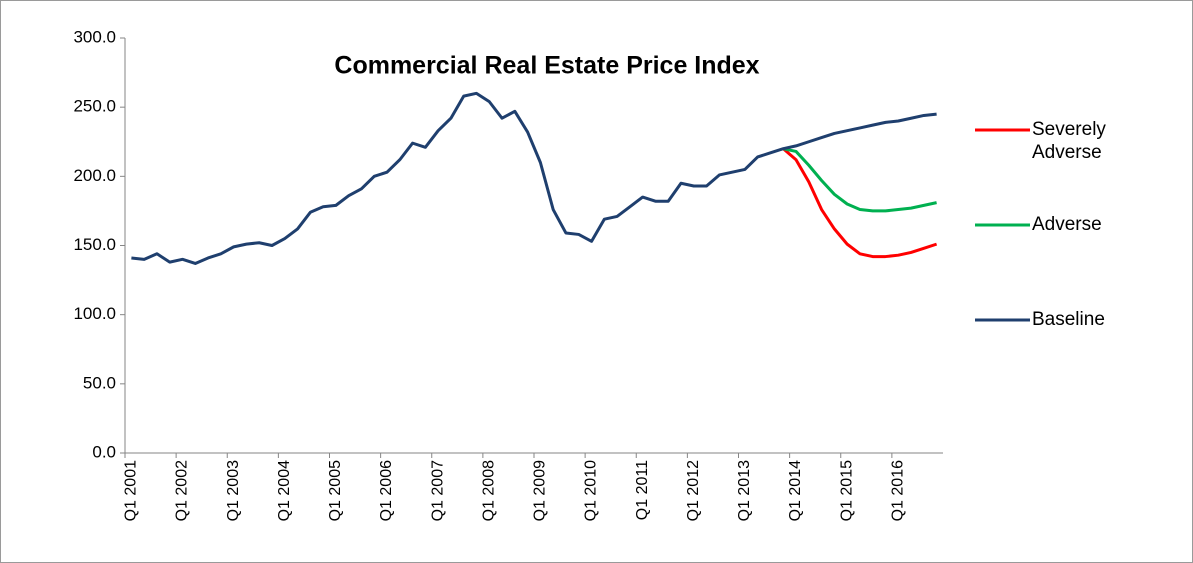 This screenshot has width=1193, height=563. What do you see at coordinates (437, 490) in the screenshot?
I see `x-tick-label: Q1 2007` at bounding box center [437, 490].